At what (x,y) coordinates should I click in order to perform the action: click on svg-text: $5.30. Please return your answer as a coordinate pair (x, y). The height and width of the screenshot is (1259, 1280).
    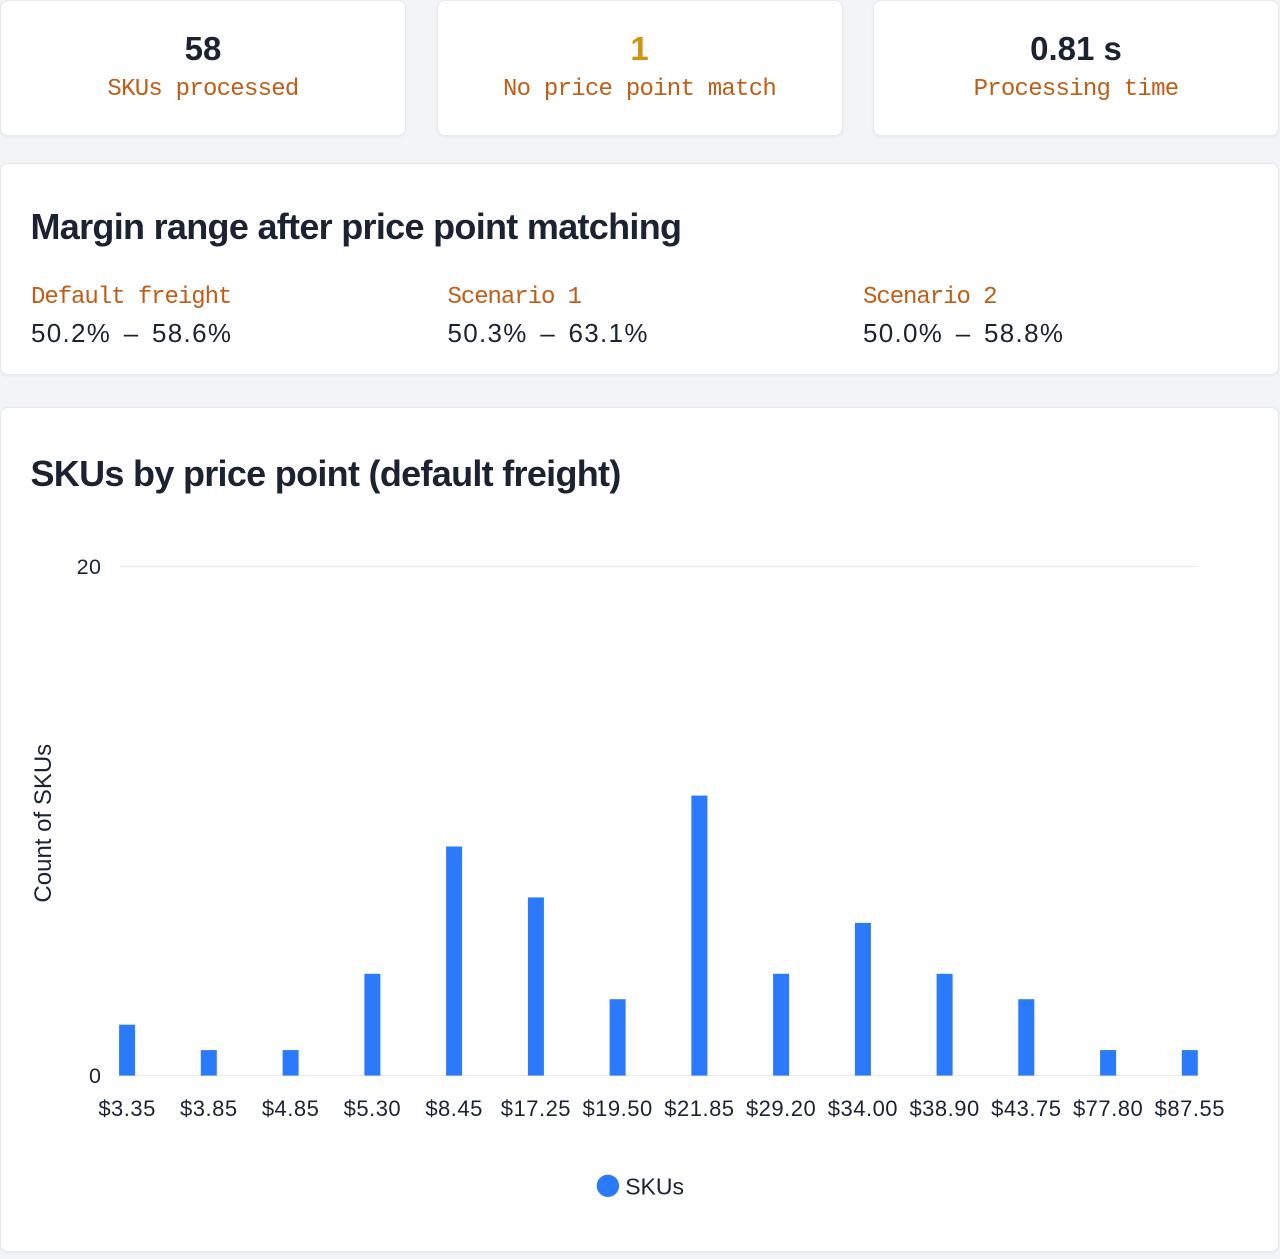
    Looking at the image, I should click on (373, 1108).